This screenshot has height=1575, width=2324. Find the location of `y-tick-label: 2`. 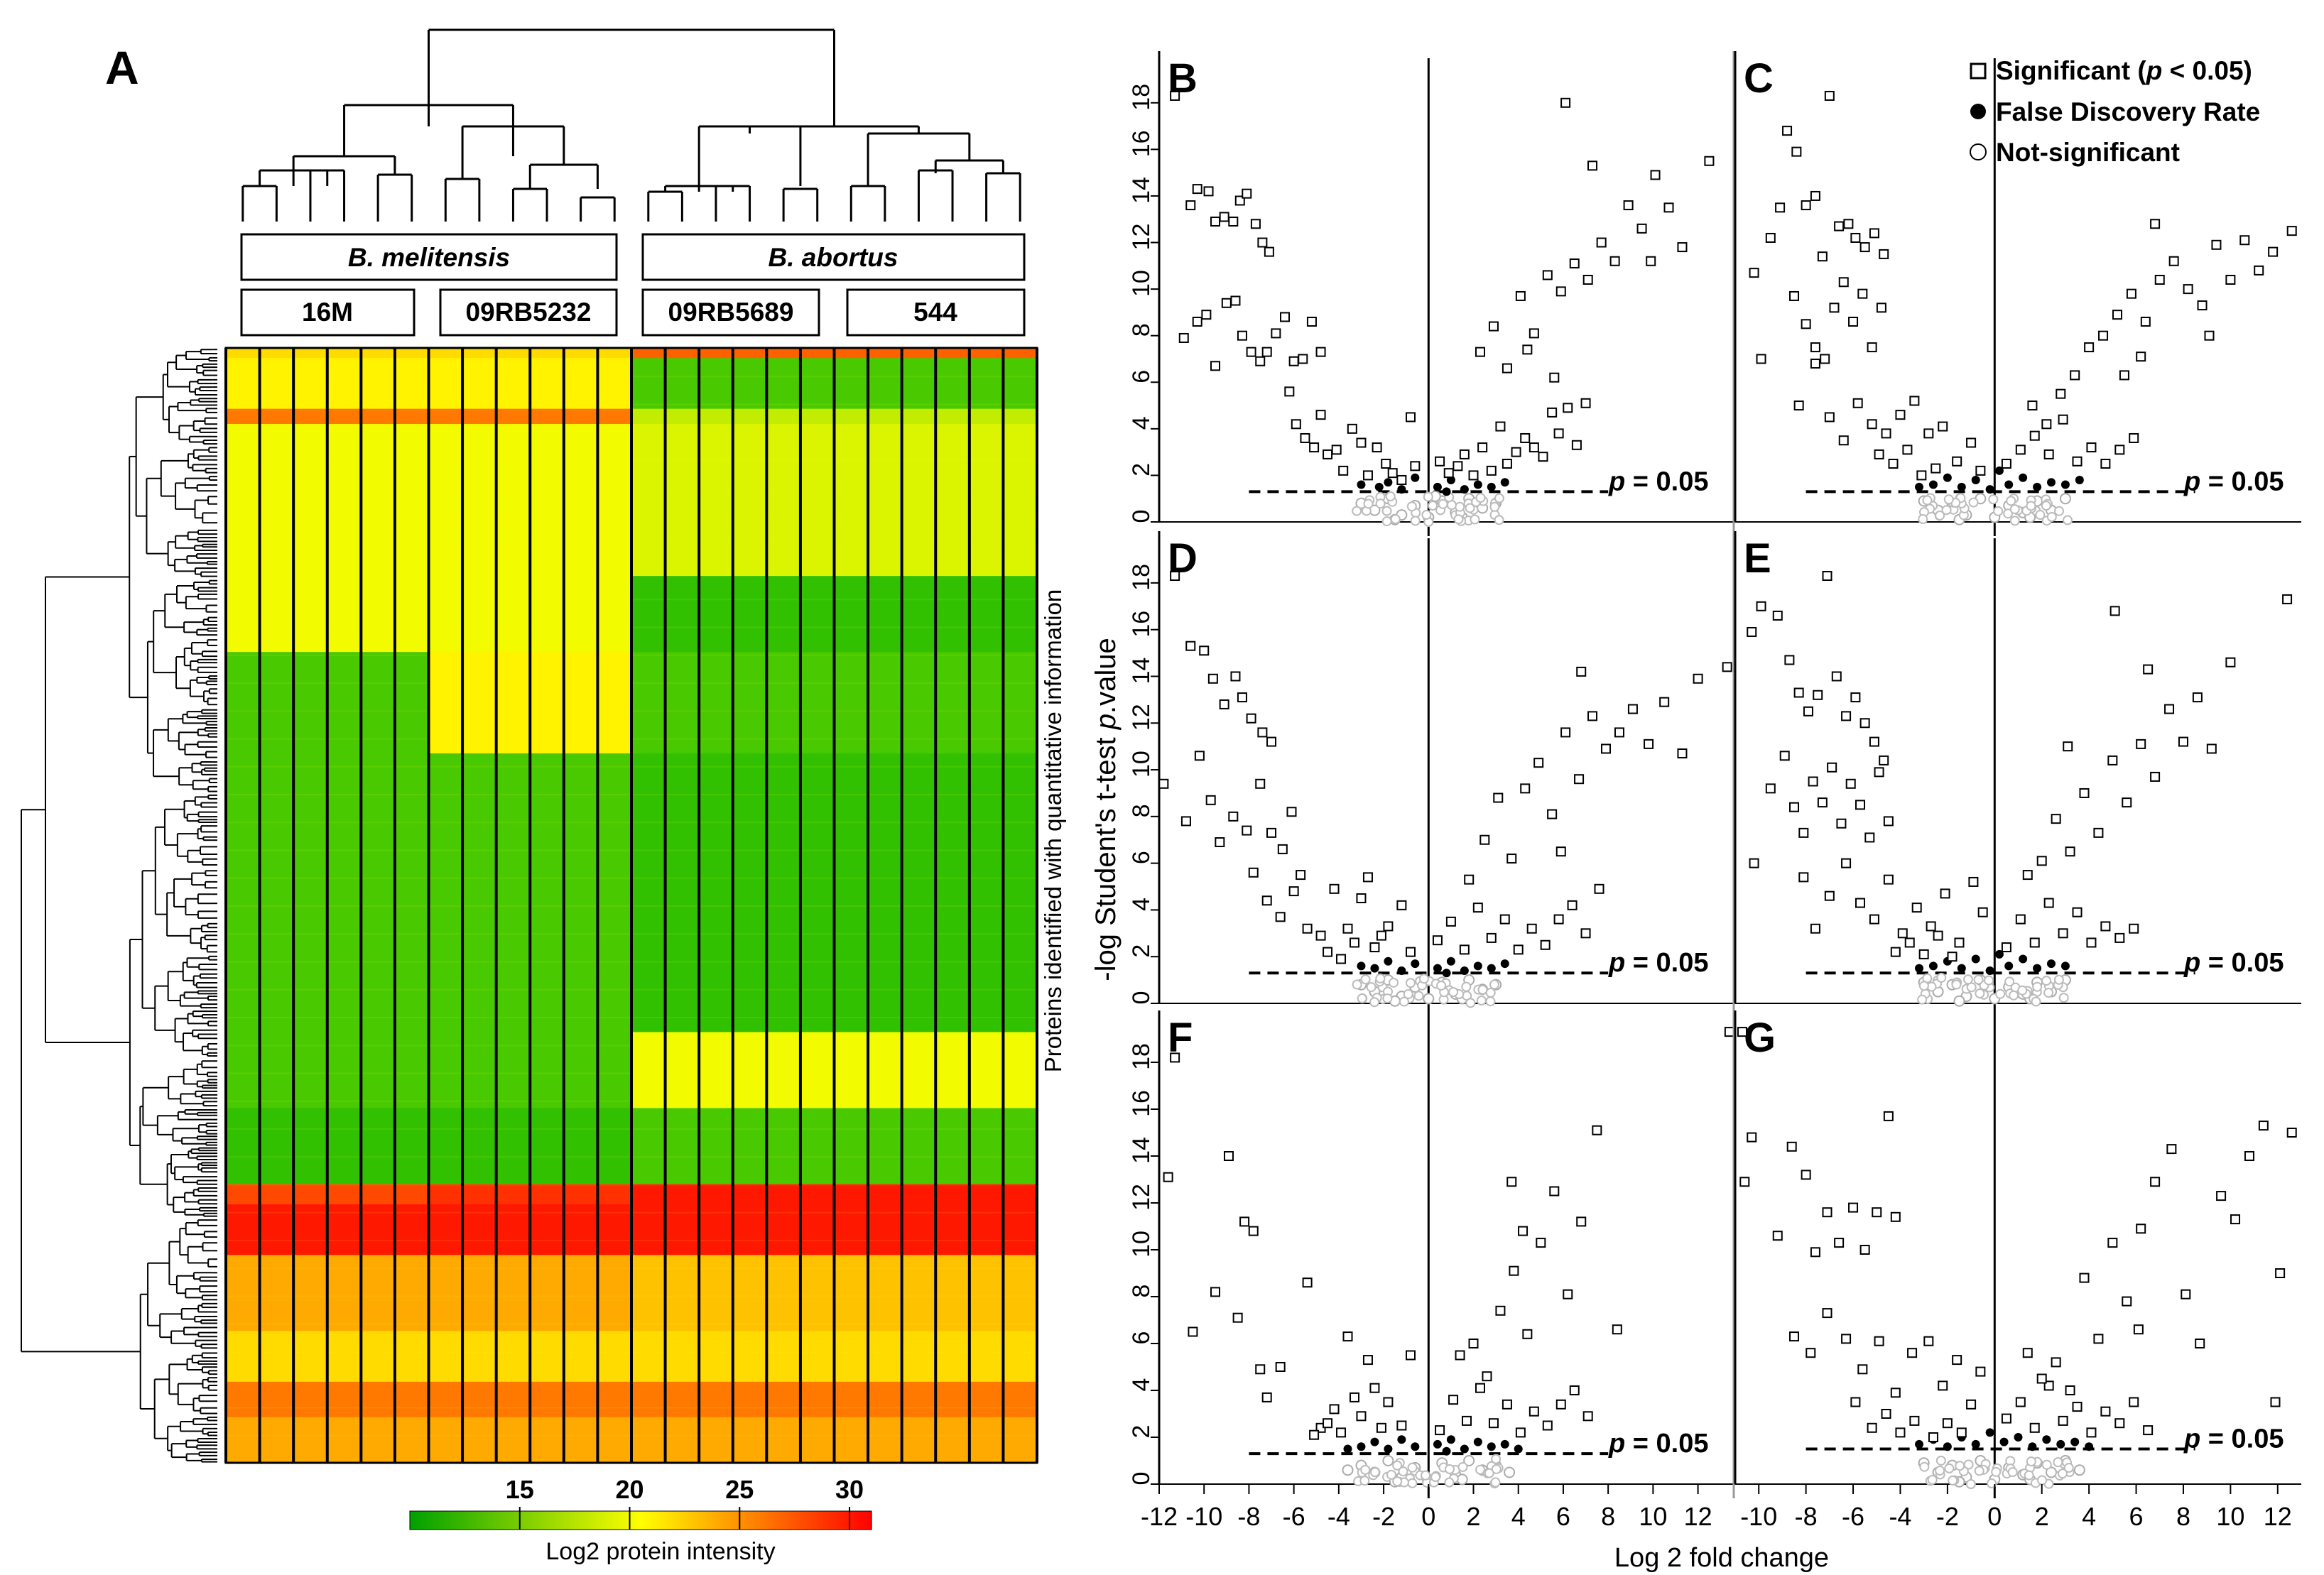

y-tick-label: 2 is located at coordinates (1141, 1432).